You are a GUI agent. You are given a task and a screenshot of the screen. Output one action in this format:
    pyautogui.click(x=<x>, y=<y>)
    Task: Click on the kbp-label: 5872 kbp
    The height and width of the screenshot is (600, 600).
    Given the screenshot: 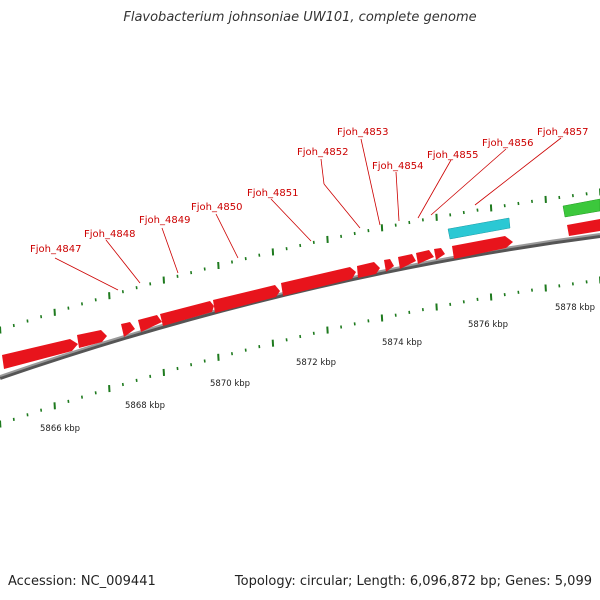 What is the action you would take?
    pyautogui.click(x=316, y=363)
    